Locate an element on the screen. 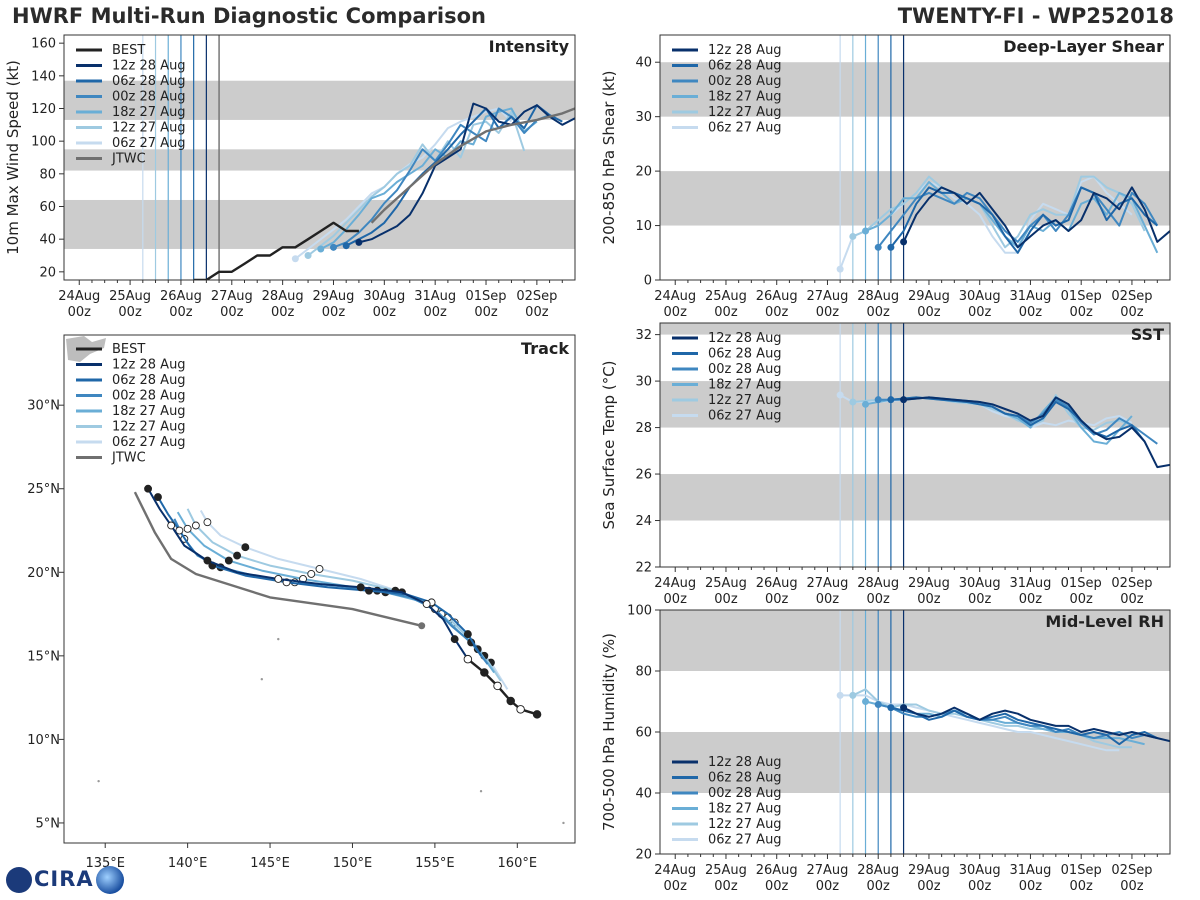 The height and width of the screenshot is (900, 1200). track-y-tick-label: 5°N is located at coordinates (48, 823).